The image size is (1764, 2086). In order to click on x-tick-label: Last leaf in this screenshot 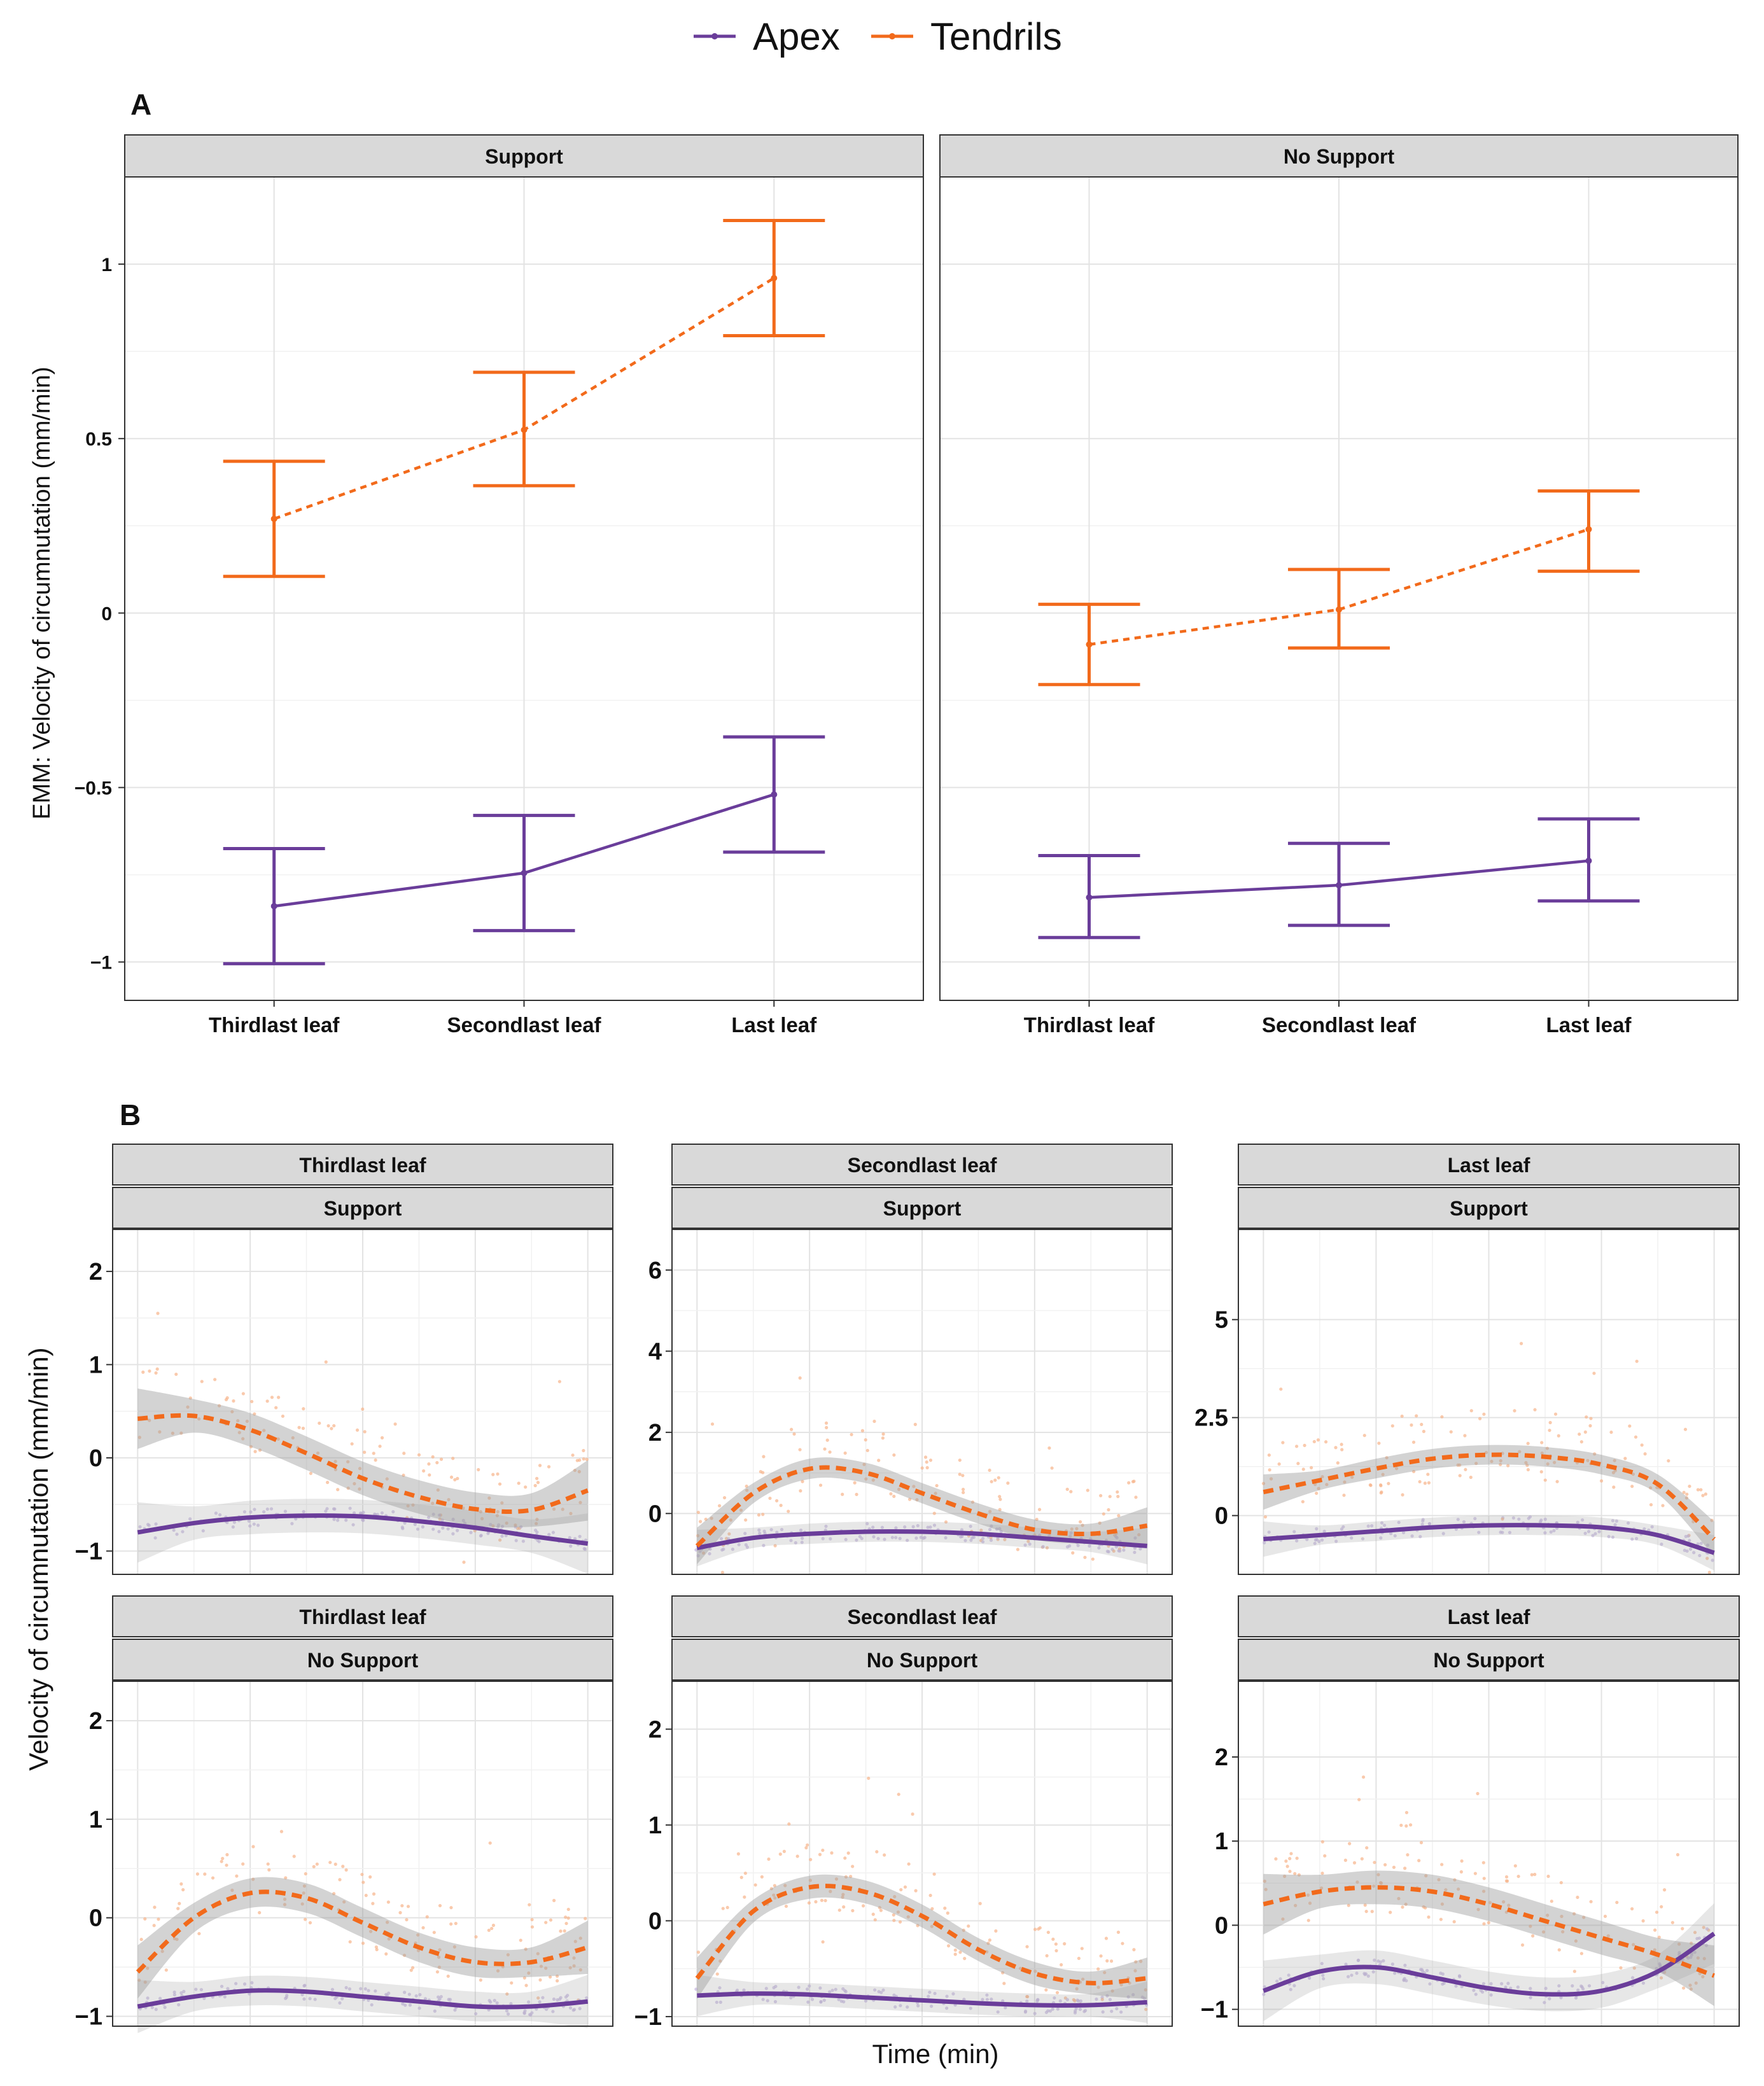, I will do `click(1589, 1025)`.